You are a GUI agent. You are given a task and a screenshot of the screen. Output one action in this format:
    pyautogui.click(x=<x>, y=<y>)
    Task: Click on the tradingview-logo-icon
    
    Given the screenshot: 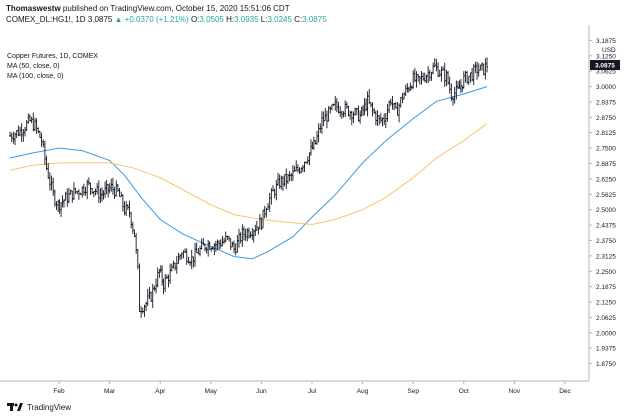 What is the action you would take?
    pyautogui.click(x=15, y=407)
    